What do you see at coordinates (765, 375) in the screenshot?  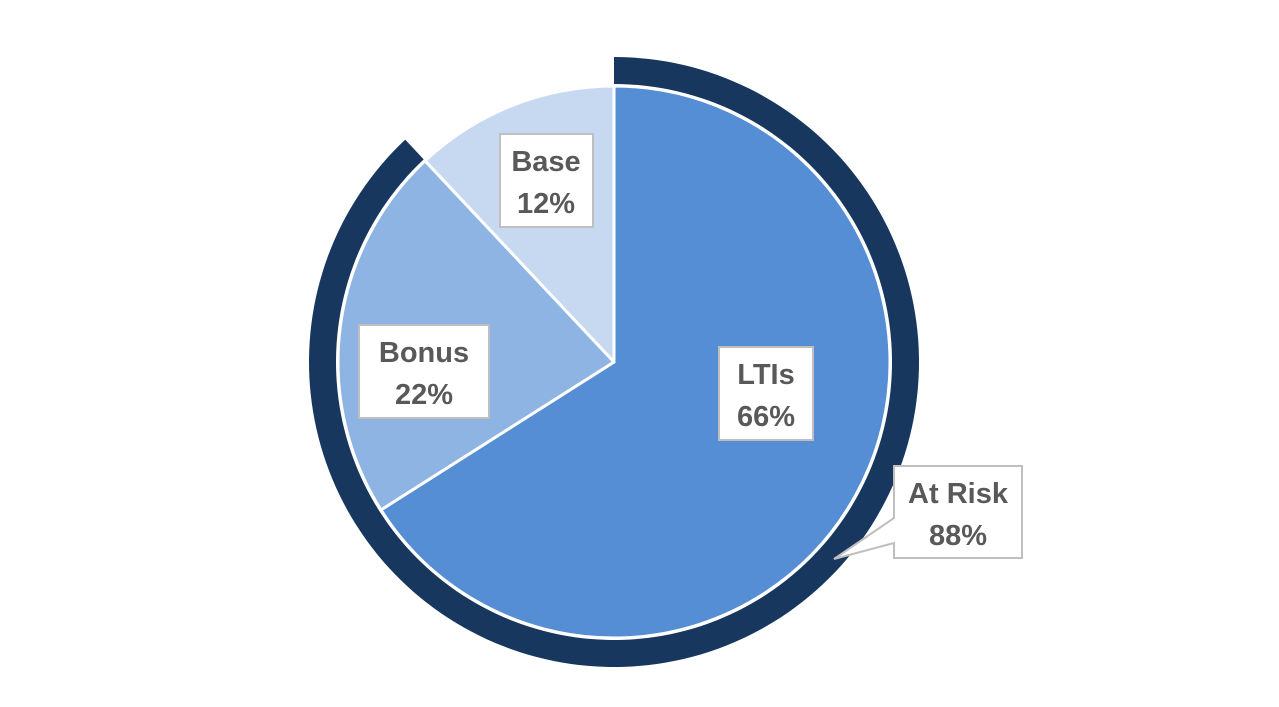 I see `label-ltis-name: LTIs` at bounding box center [765, 375].